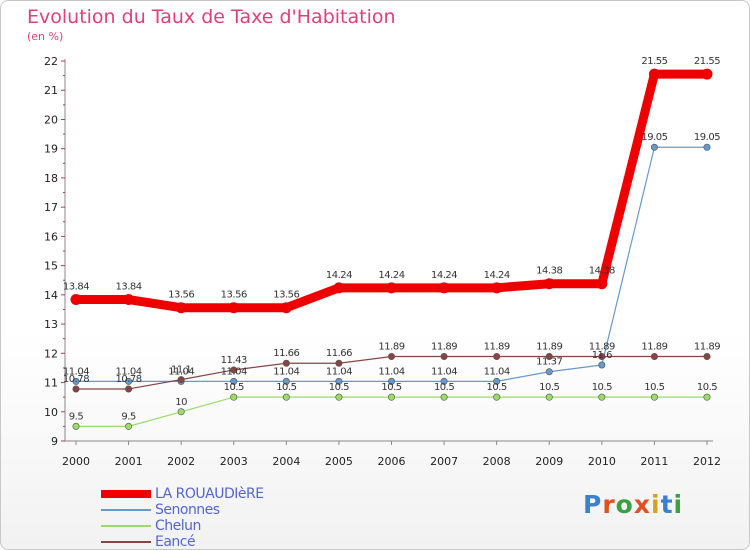  What do you see at coordinates (76, 287) in the screenshot?
I see `data-label: 13.84` at bounding box center [76, 287].